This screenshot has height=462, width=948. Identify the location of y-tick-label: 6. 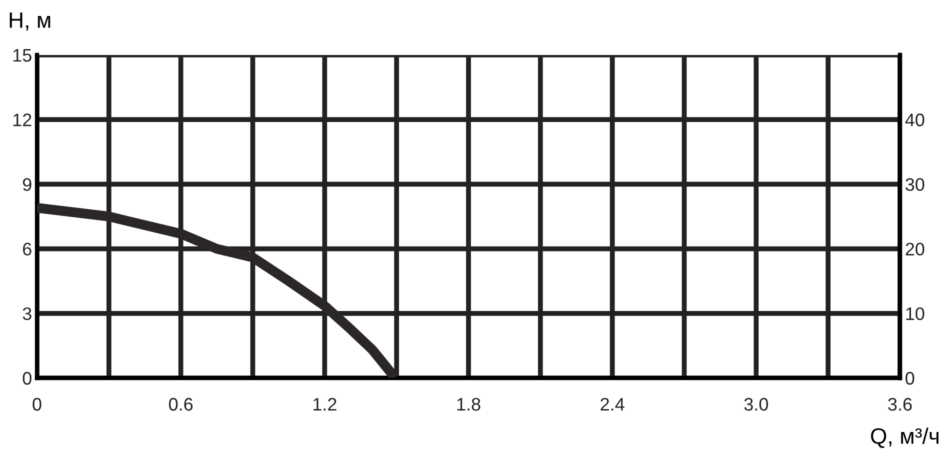
(27, 249).